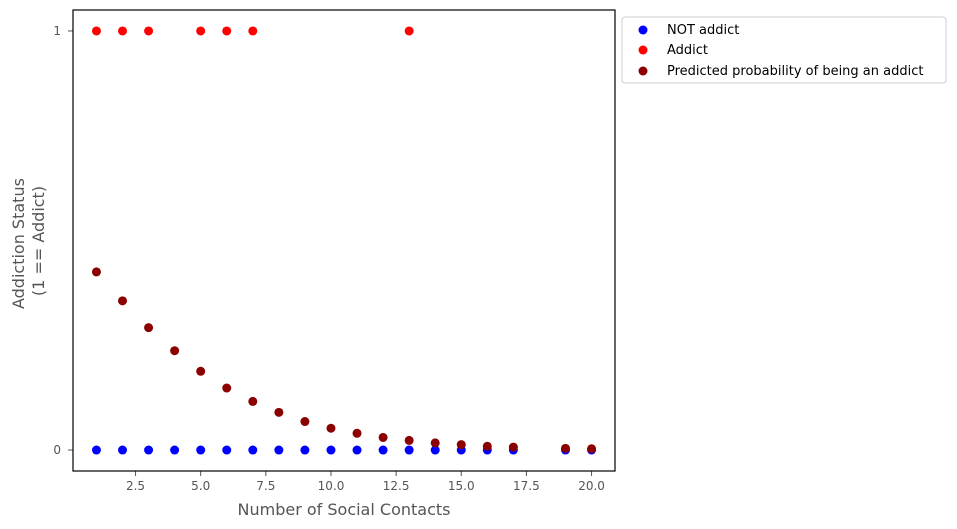 Image resolution: width=957 pixels, height=529 pixels. Describe the element at coordinates (396, 486) in the screenshot. I see `x-tick-label: 12.5` at that location.